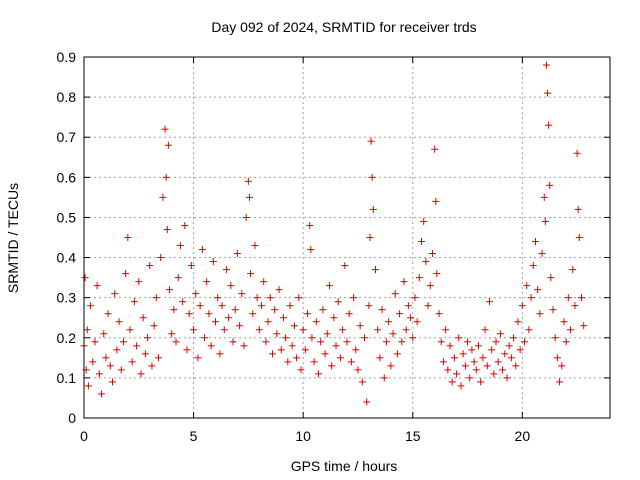 This screenshot has width=640, height=480. I want to click on x-tick-label: 10, so click(303, 436).